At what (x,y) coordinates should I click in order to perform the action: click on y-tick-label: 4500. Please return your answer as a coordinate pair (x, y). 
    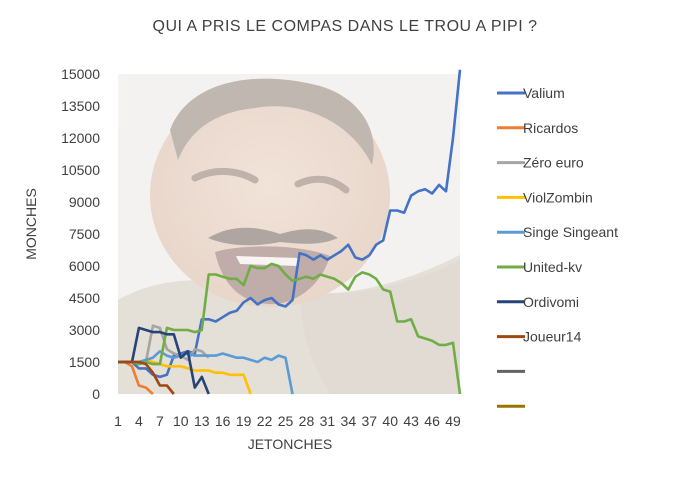
    Looking at the image, I should click on (84, 298).